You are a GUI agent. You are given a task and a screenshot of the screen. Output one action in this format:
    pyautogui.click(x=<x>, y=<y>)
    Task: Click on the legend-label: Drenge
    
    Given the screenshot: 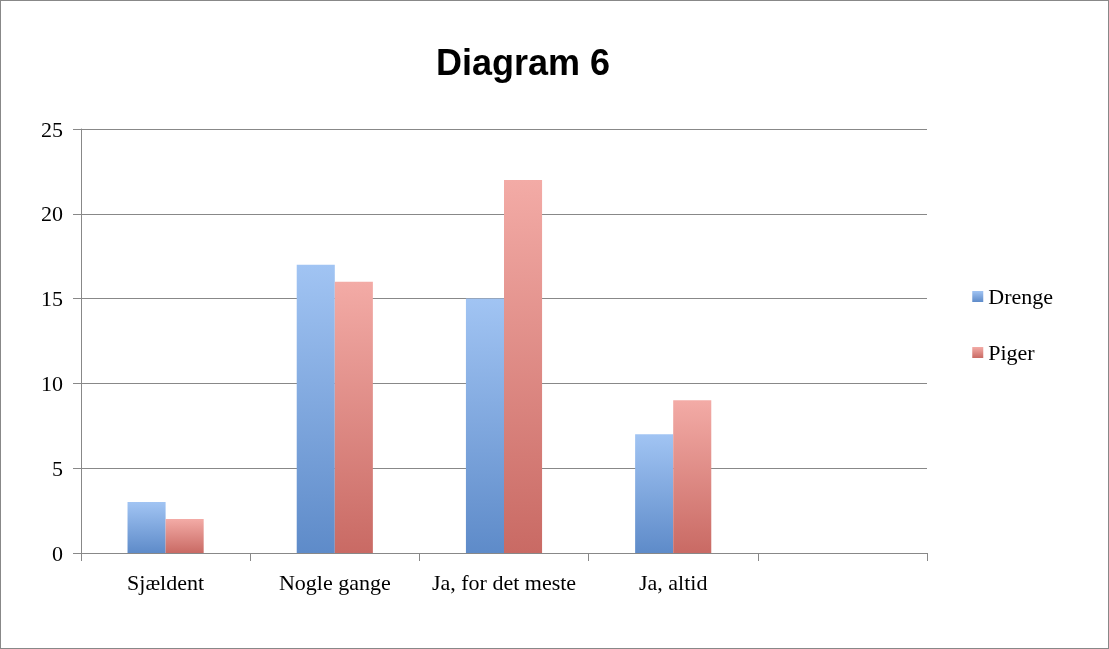 What is the action you would take?
    pyautogui.click(x=1021, y=296)
    